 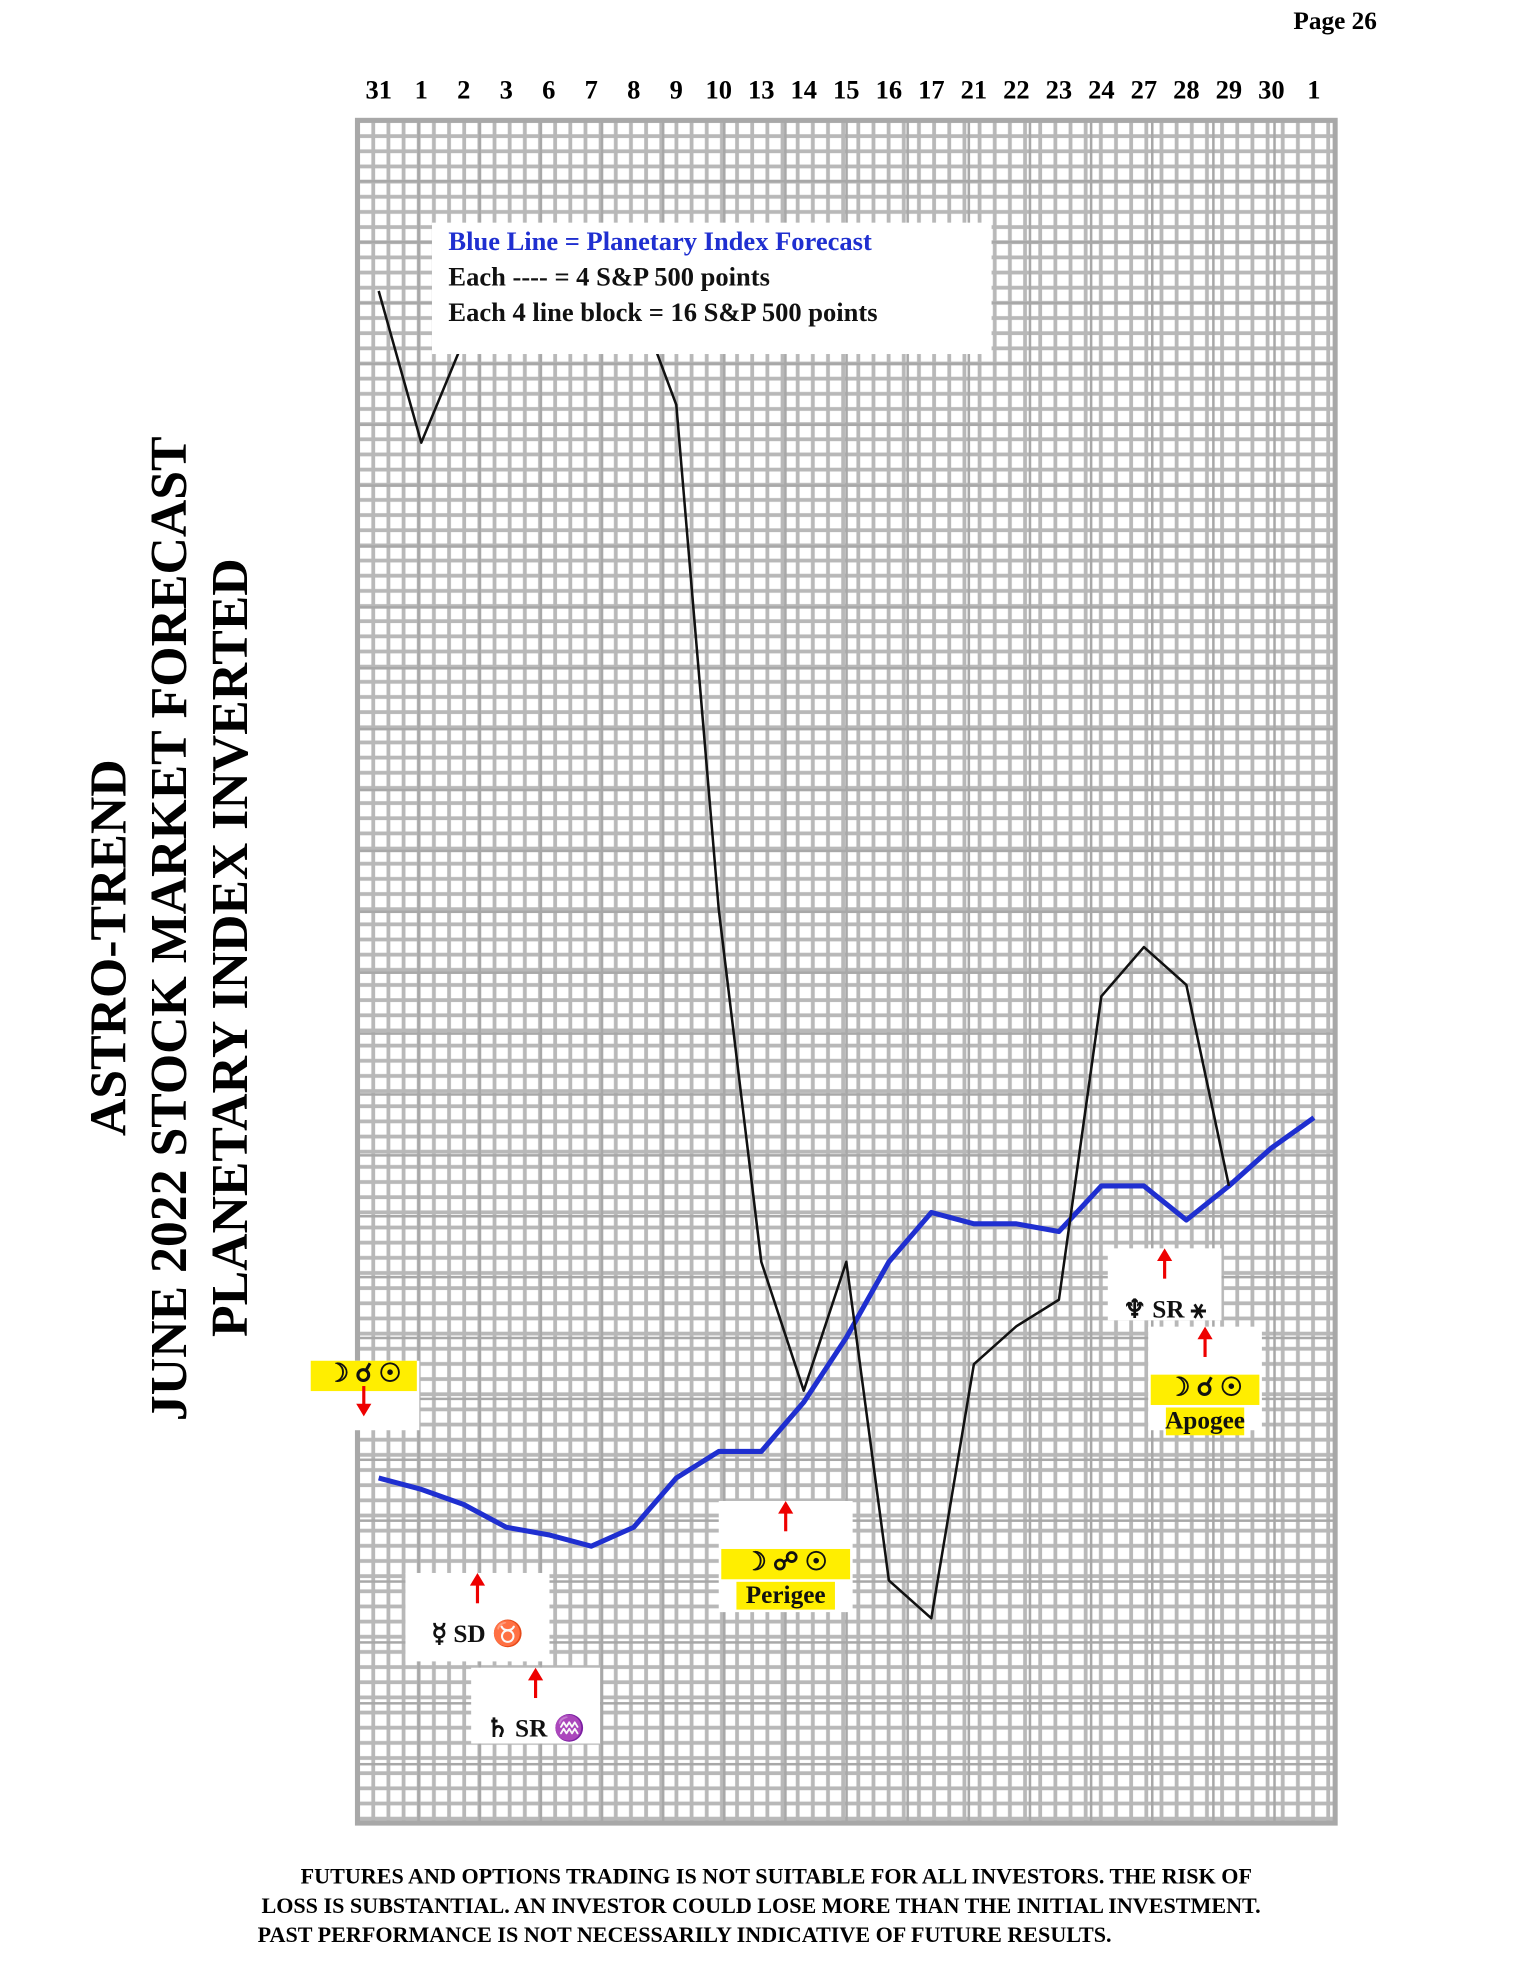 I want to click on page-number: Page 26, so click(x=1334, y=21).